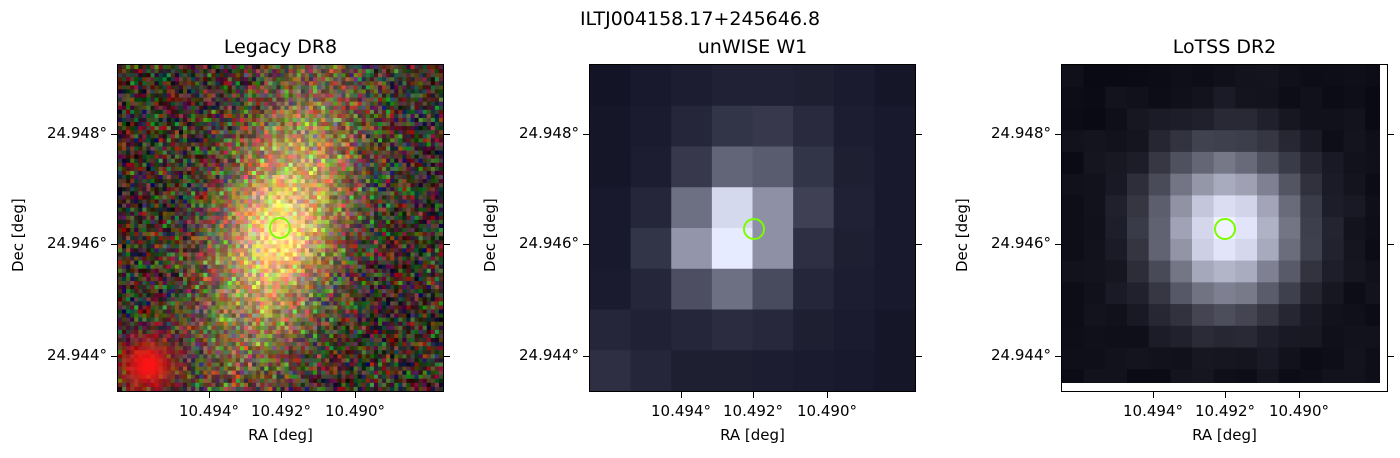 This screenshot has height=458, width=1400. What do you see at coordinates (280, 47) in the screenshot?
I see `panel-title: Legacy DR8` at bounding box center [280, 47].